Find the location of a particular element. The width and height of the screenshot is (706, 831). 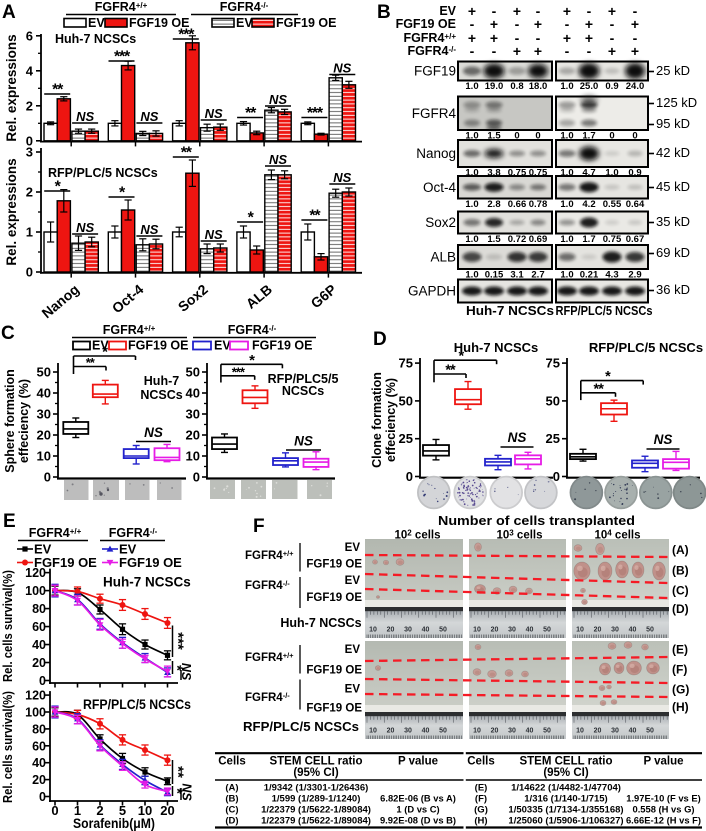

svg-text: 103 cells is located at coordinates (519, 535).